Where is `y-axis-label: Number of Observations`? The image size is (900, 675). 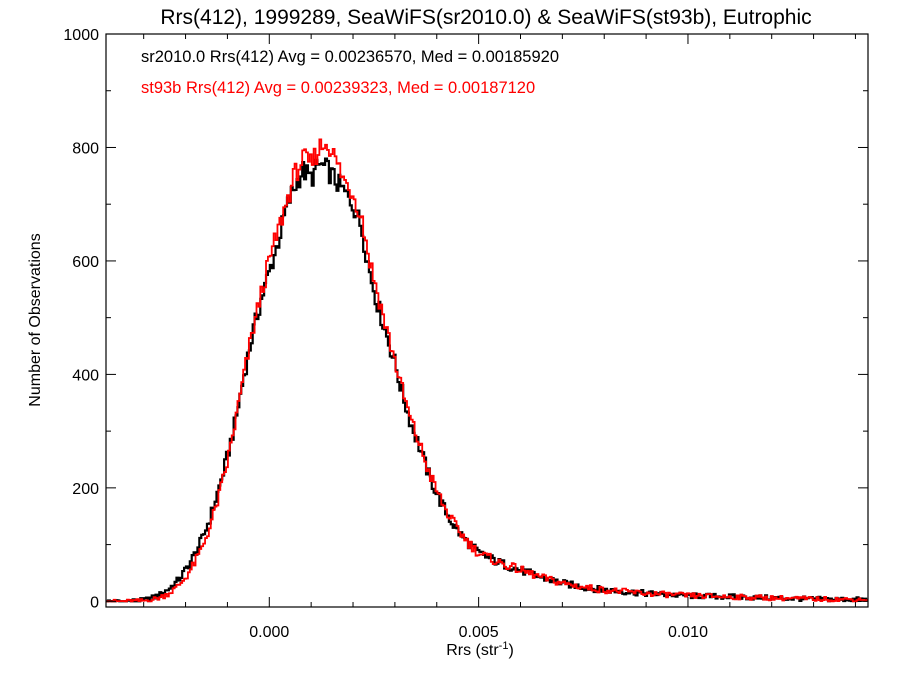
y-axis-label: Number of Observations is located at coordinates (35, 319).